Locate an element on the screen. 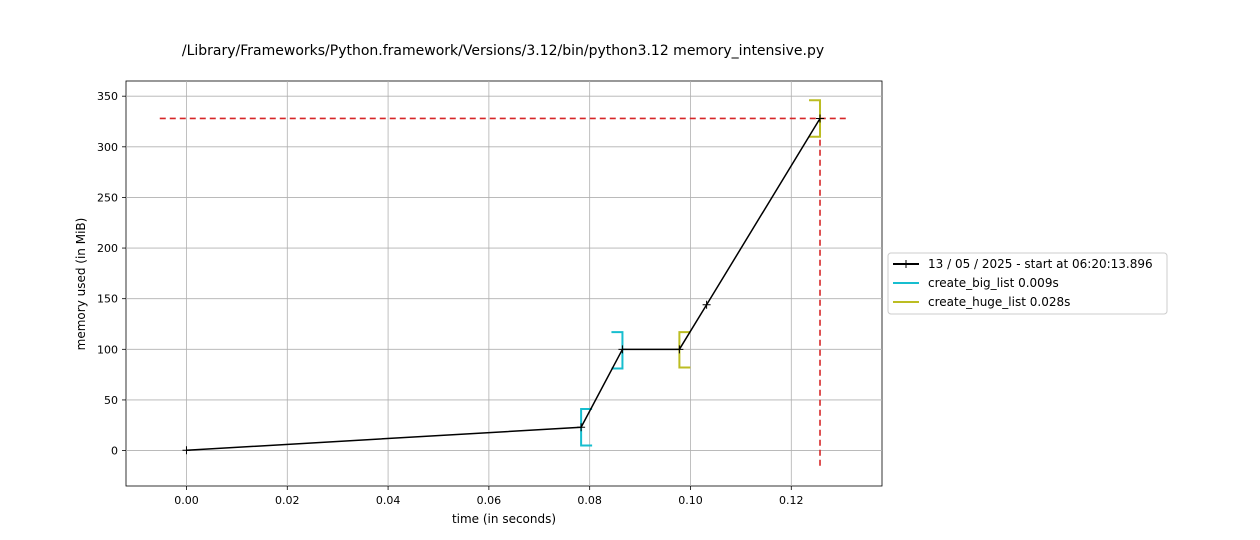 This screenshot has width=1260, height=540. y-axis: 0 50 100 150 200 250 300 350 is located at coordinates (111, 274).